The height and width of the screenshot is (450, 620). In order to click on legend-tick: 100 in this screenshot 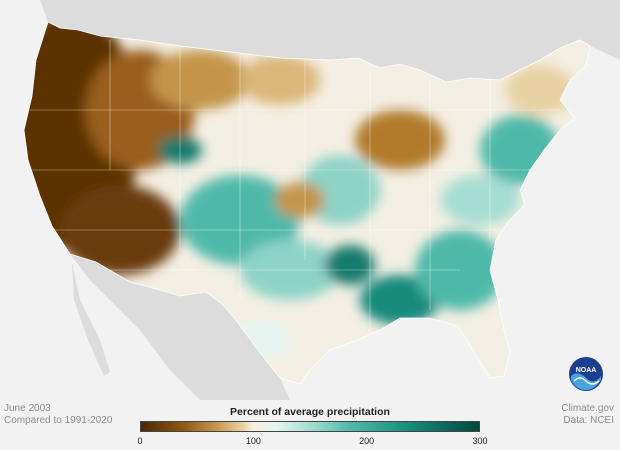, I will do `click(253, 441)`.